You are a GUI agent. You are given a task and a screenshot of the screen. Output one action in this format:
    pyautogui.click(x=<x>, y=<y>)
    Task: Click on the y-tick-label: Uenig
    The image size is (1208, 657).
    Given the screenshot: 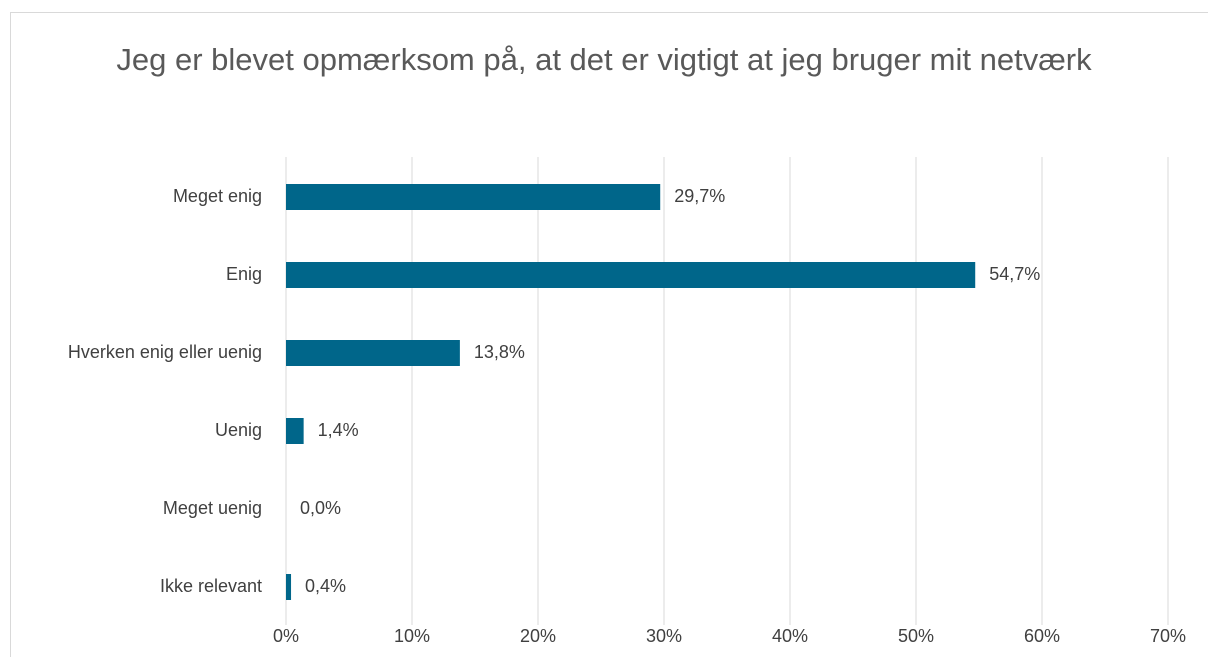 What is the action you would take?
    pyautogui.click(x=238, y=430)
    